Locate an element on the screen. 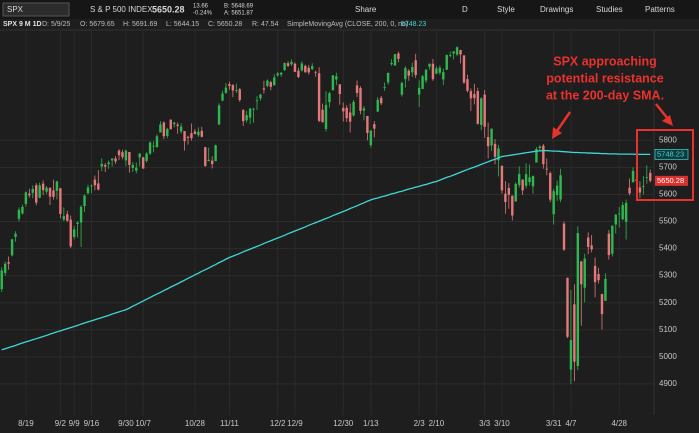 The image size is (699, 433). annotation: at the 200-day SMA. is located at coordinates (605, 95).